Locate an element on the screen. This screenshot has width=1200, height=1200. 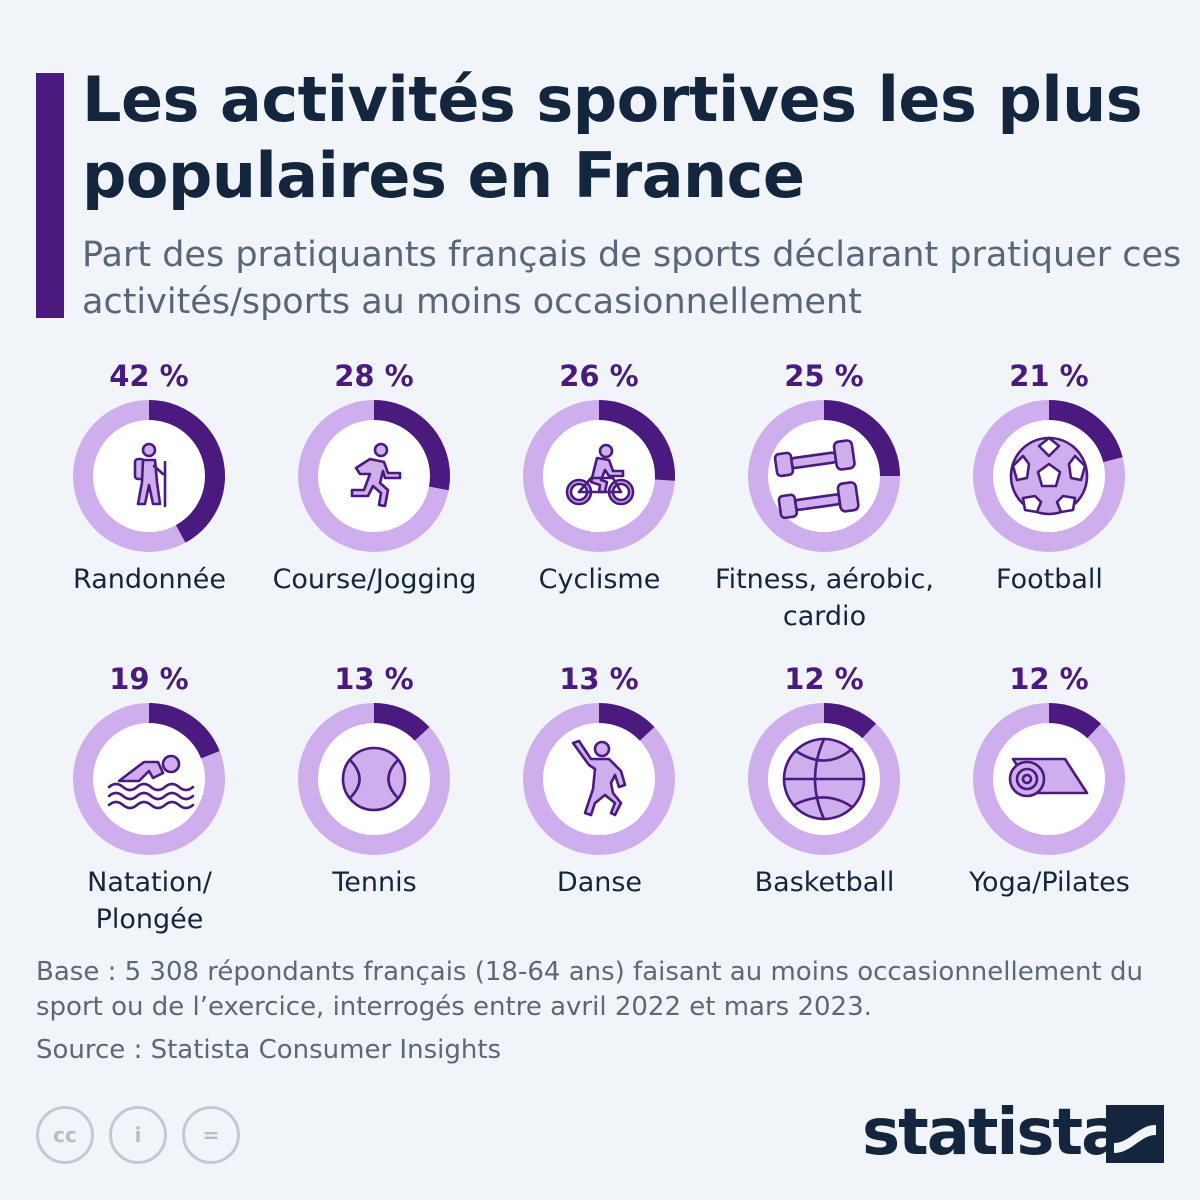
donut-chart: 25 % is located at coordinates (824, 455).